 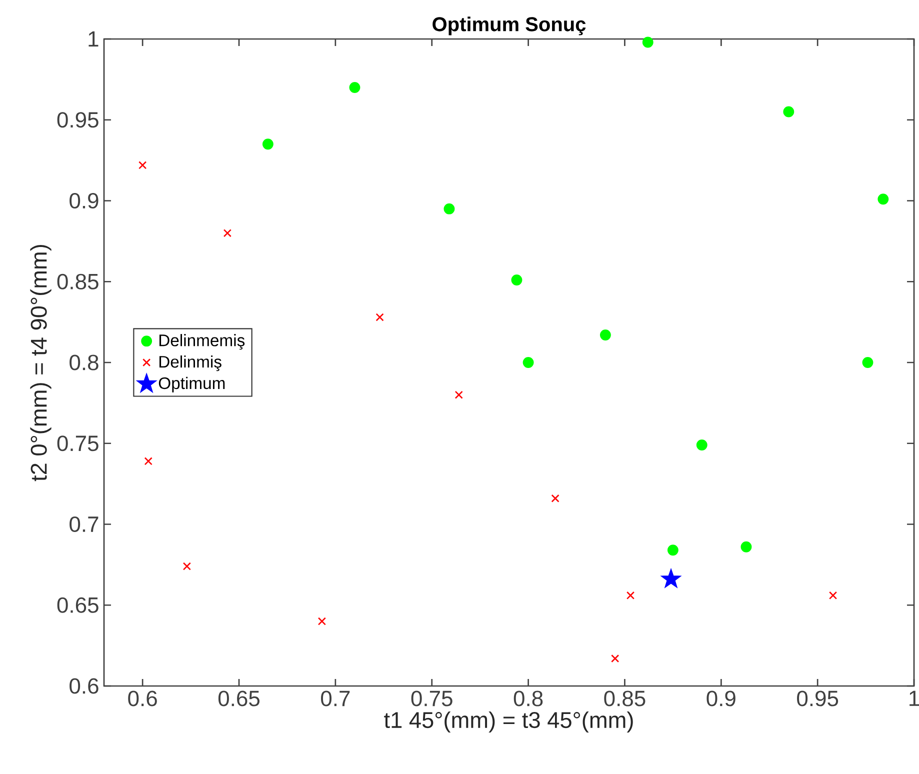 I want to click on y-tick-label: 0.8, so click(x=84, y=362).